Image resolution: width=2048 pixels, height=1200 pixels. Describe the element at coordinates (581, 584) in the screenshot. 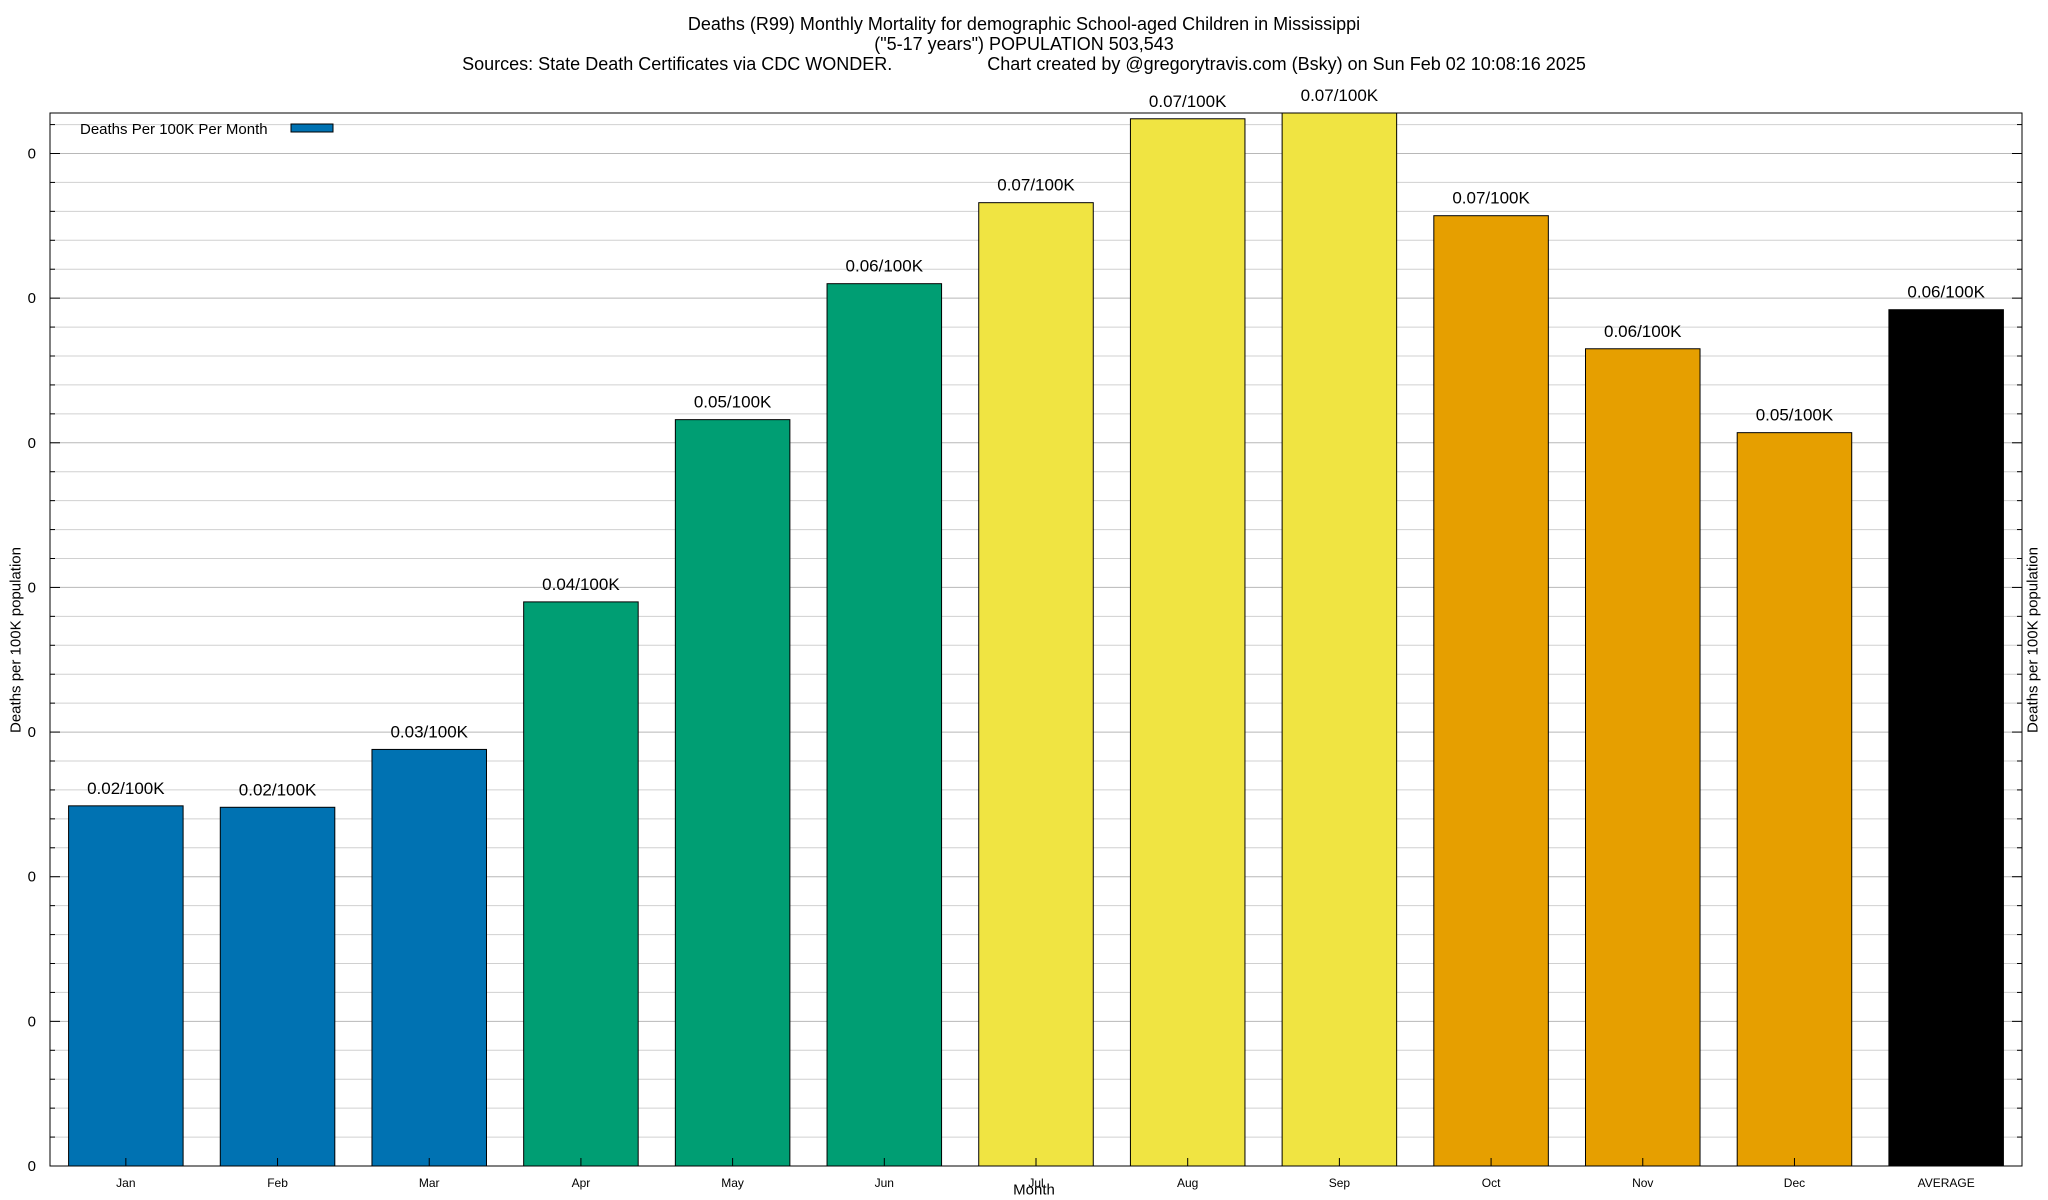

I see `data-label-apr: 0.04/100K` at that location.